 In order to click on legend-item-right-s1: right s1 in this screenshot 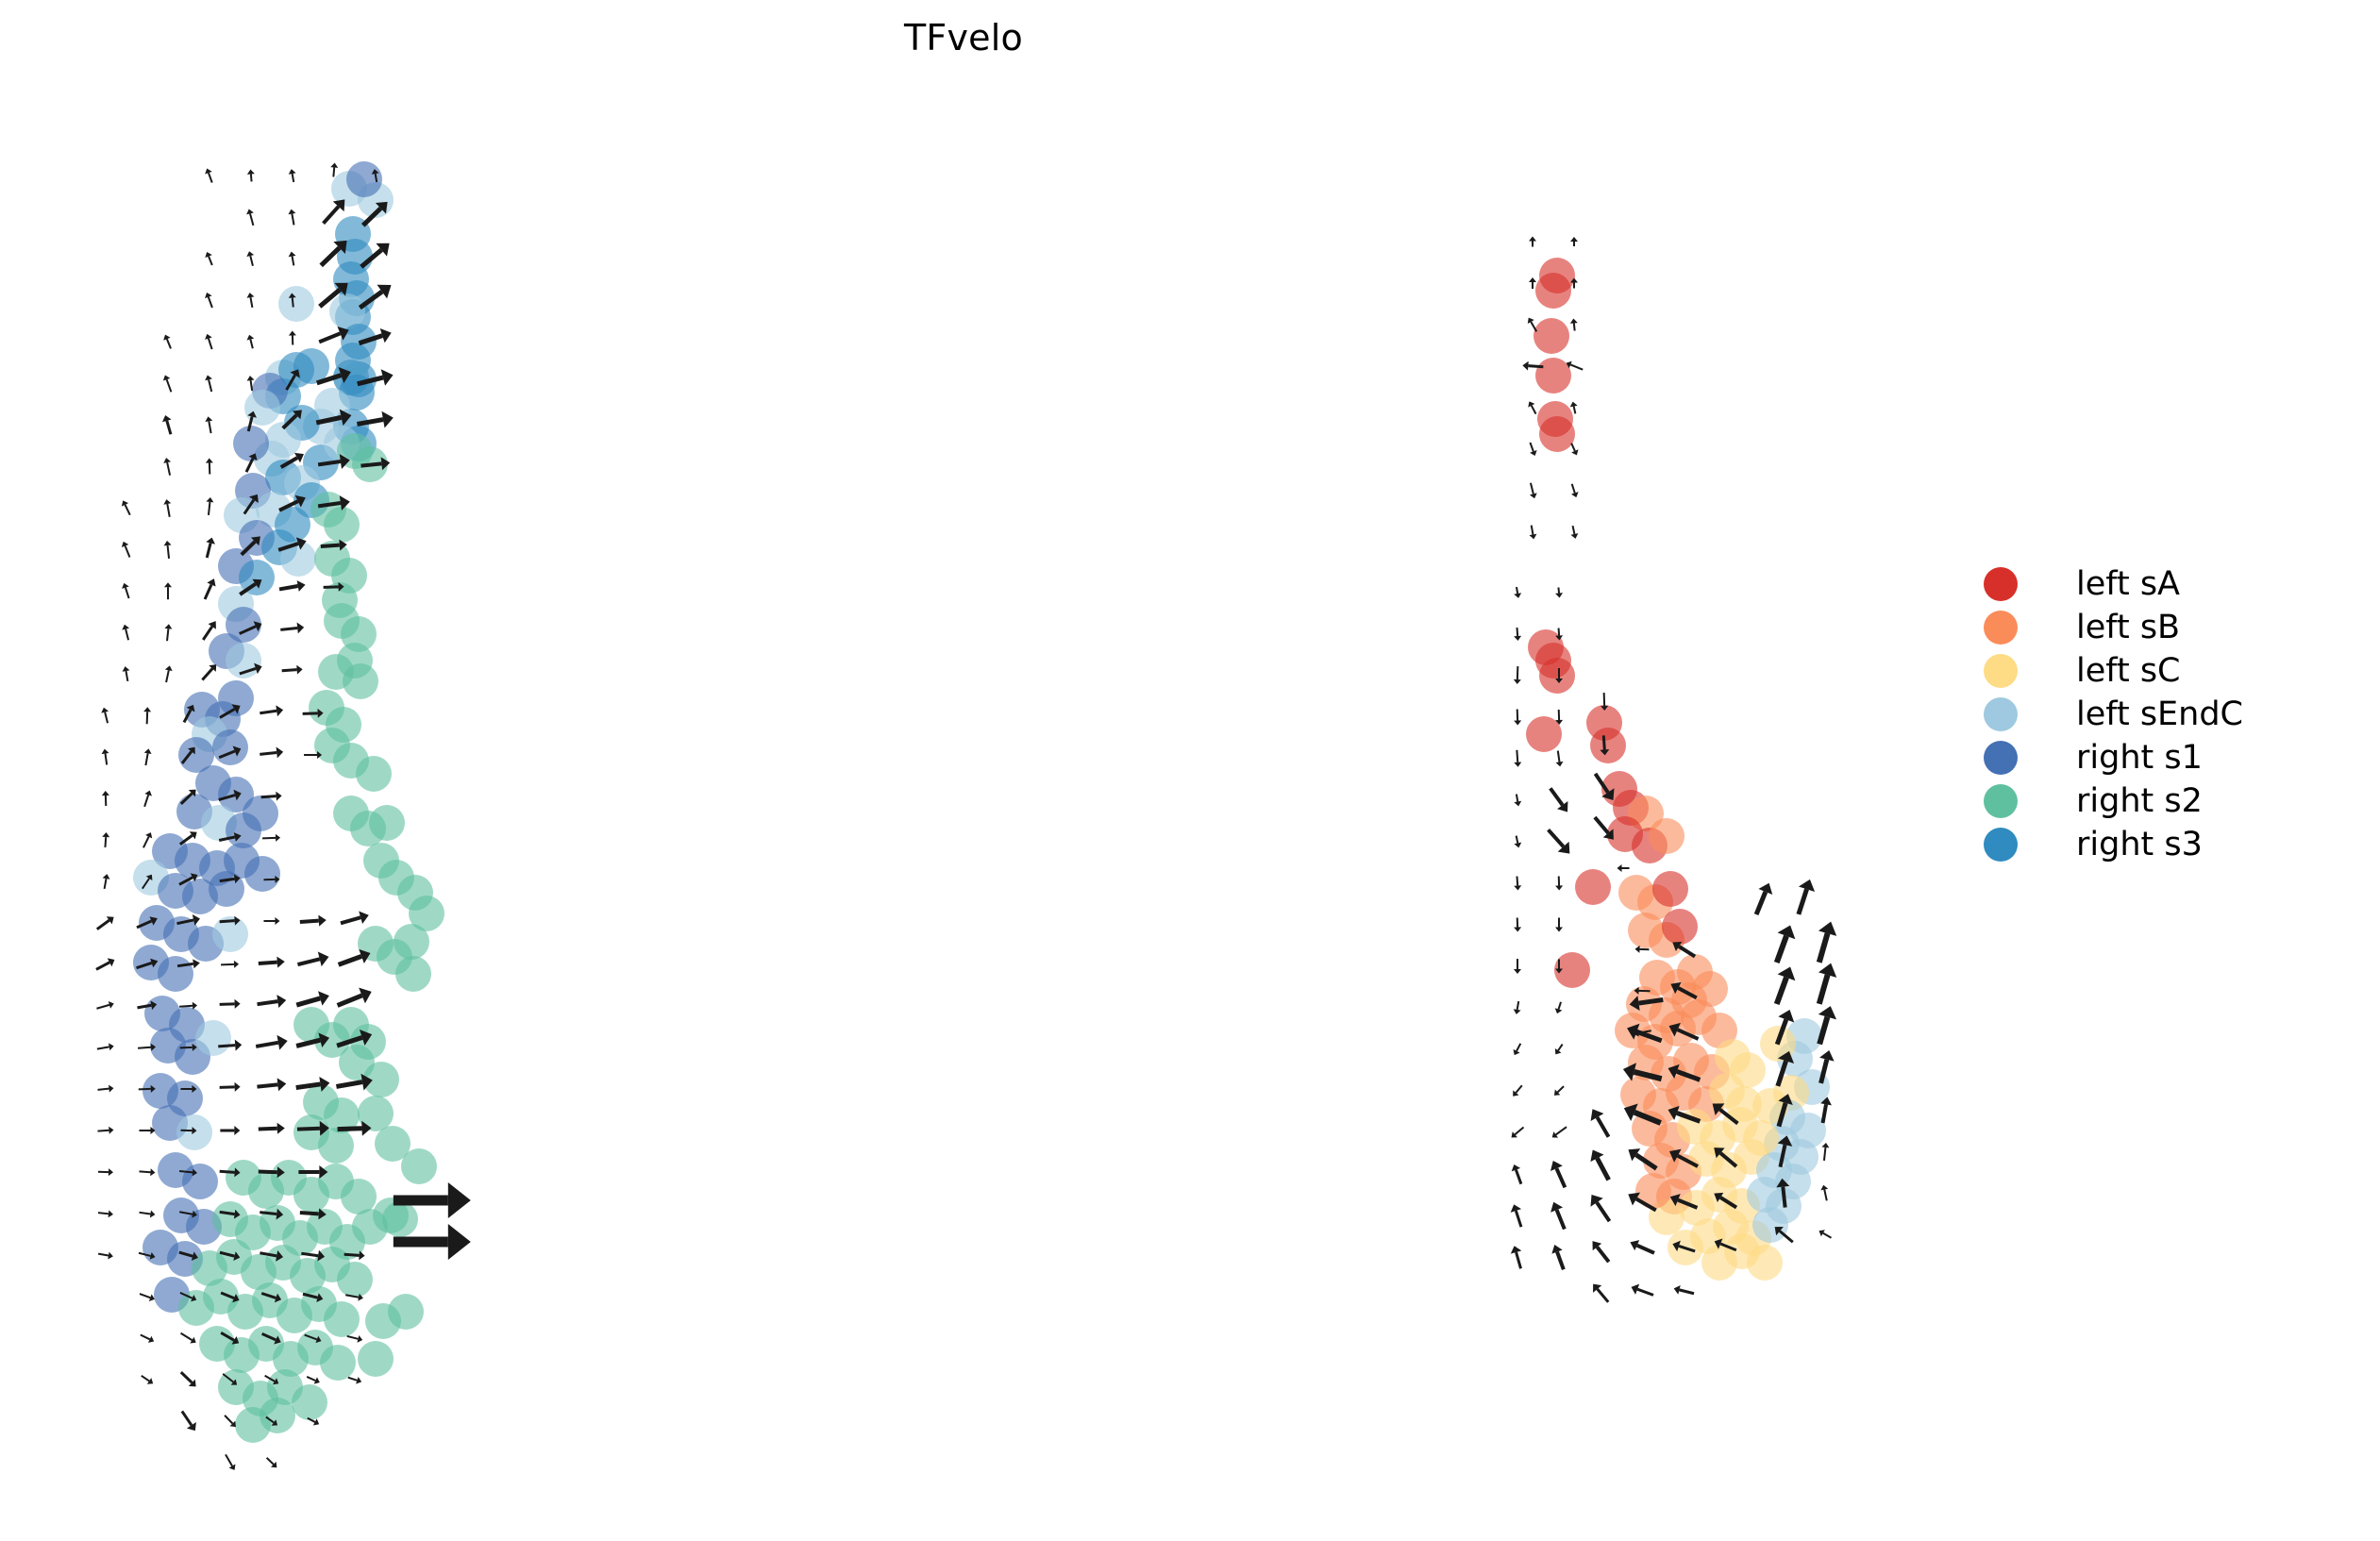, I will do `click(2175, 757)`.